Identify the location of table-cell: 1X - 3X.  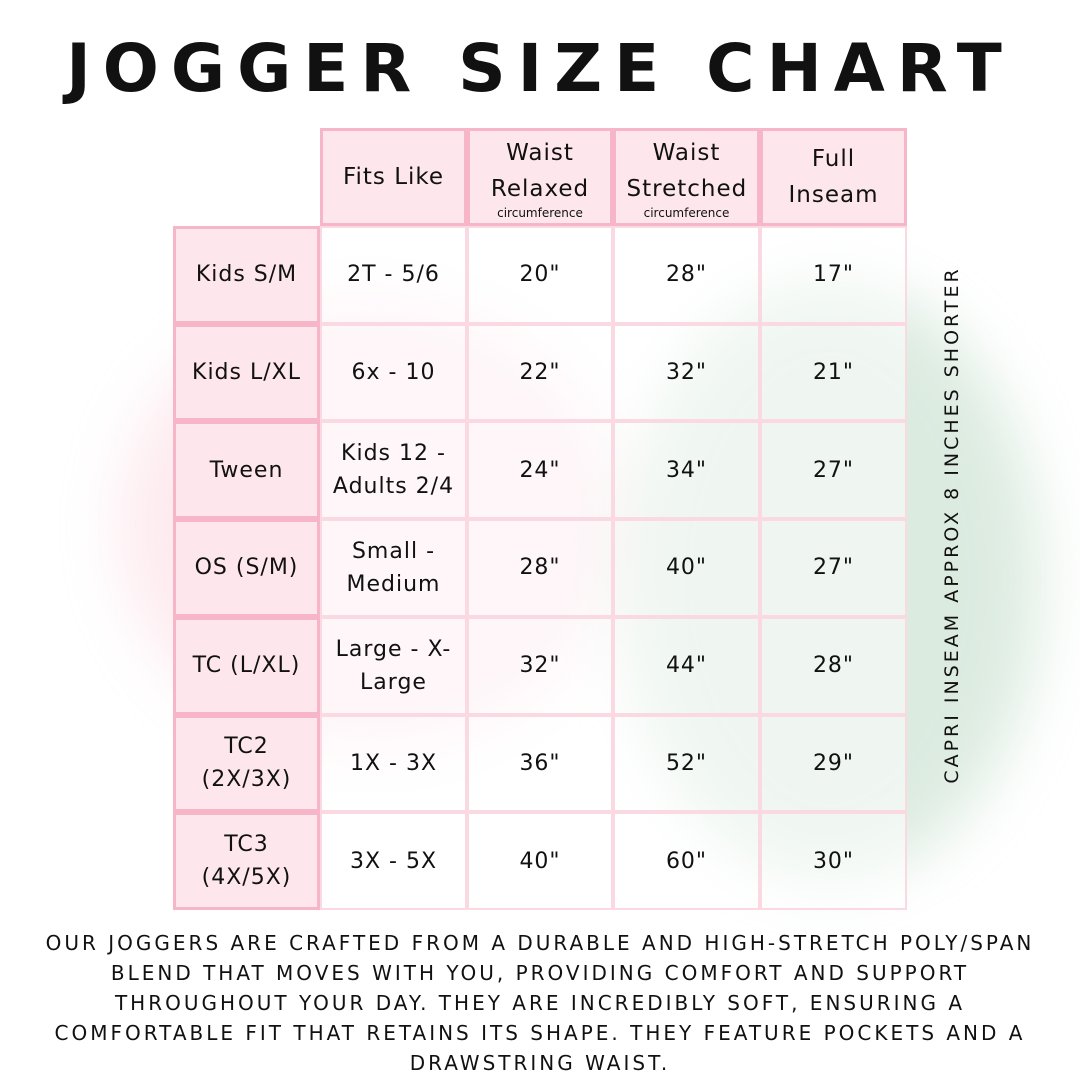
(393, 763).